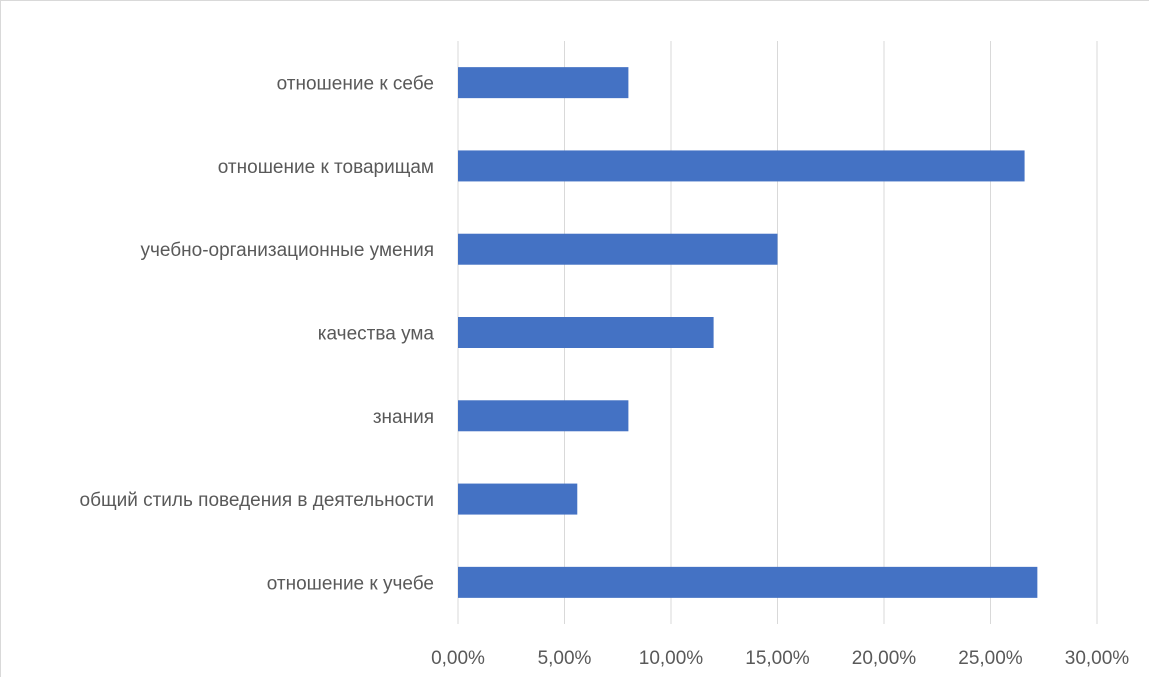  What do you see at coordinates (376, 334) in the screenshot?
I see `category-label: качества ума` at bounding box center [376, 334].